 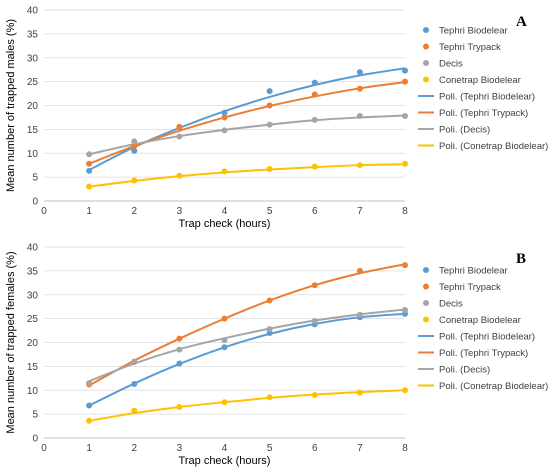 What do you see at coordinates (521, 22) in the screenshot?
I see `panel-label: A` at bounding box center [521, 22].